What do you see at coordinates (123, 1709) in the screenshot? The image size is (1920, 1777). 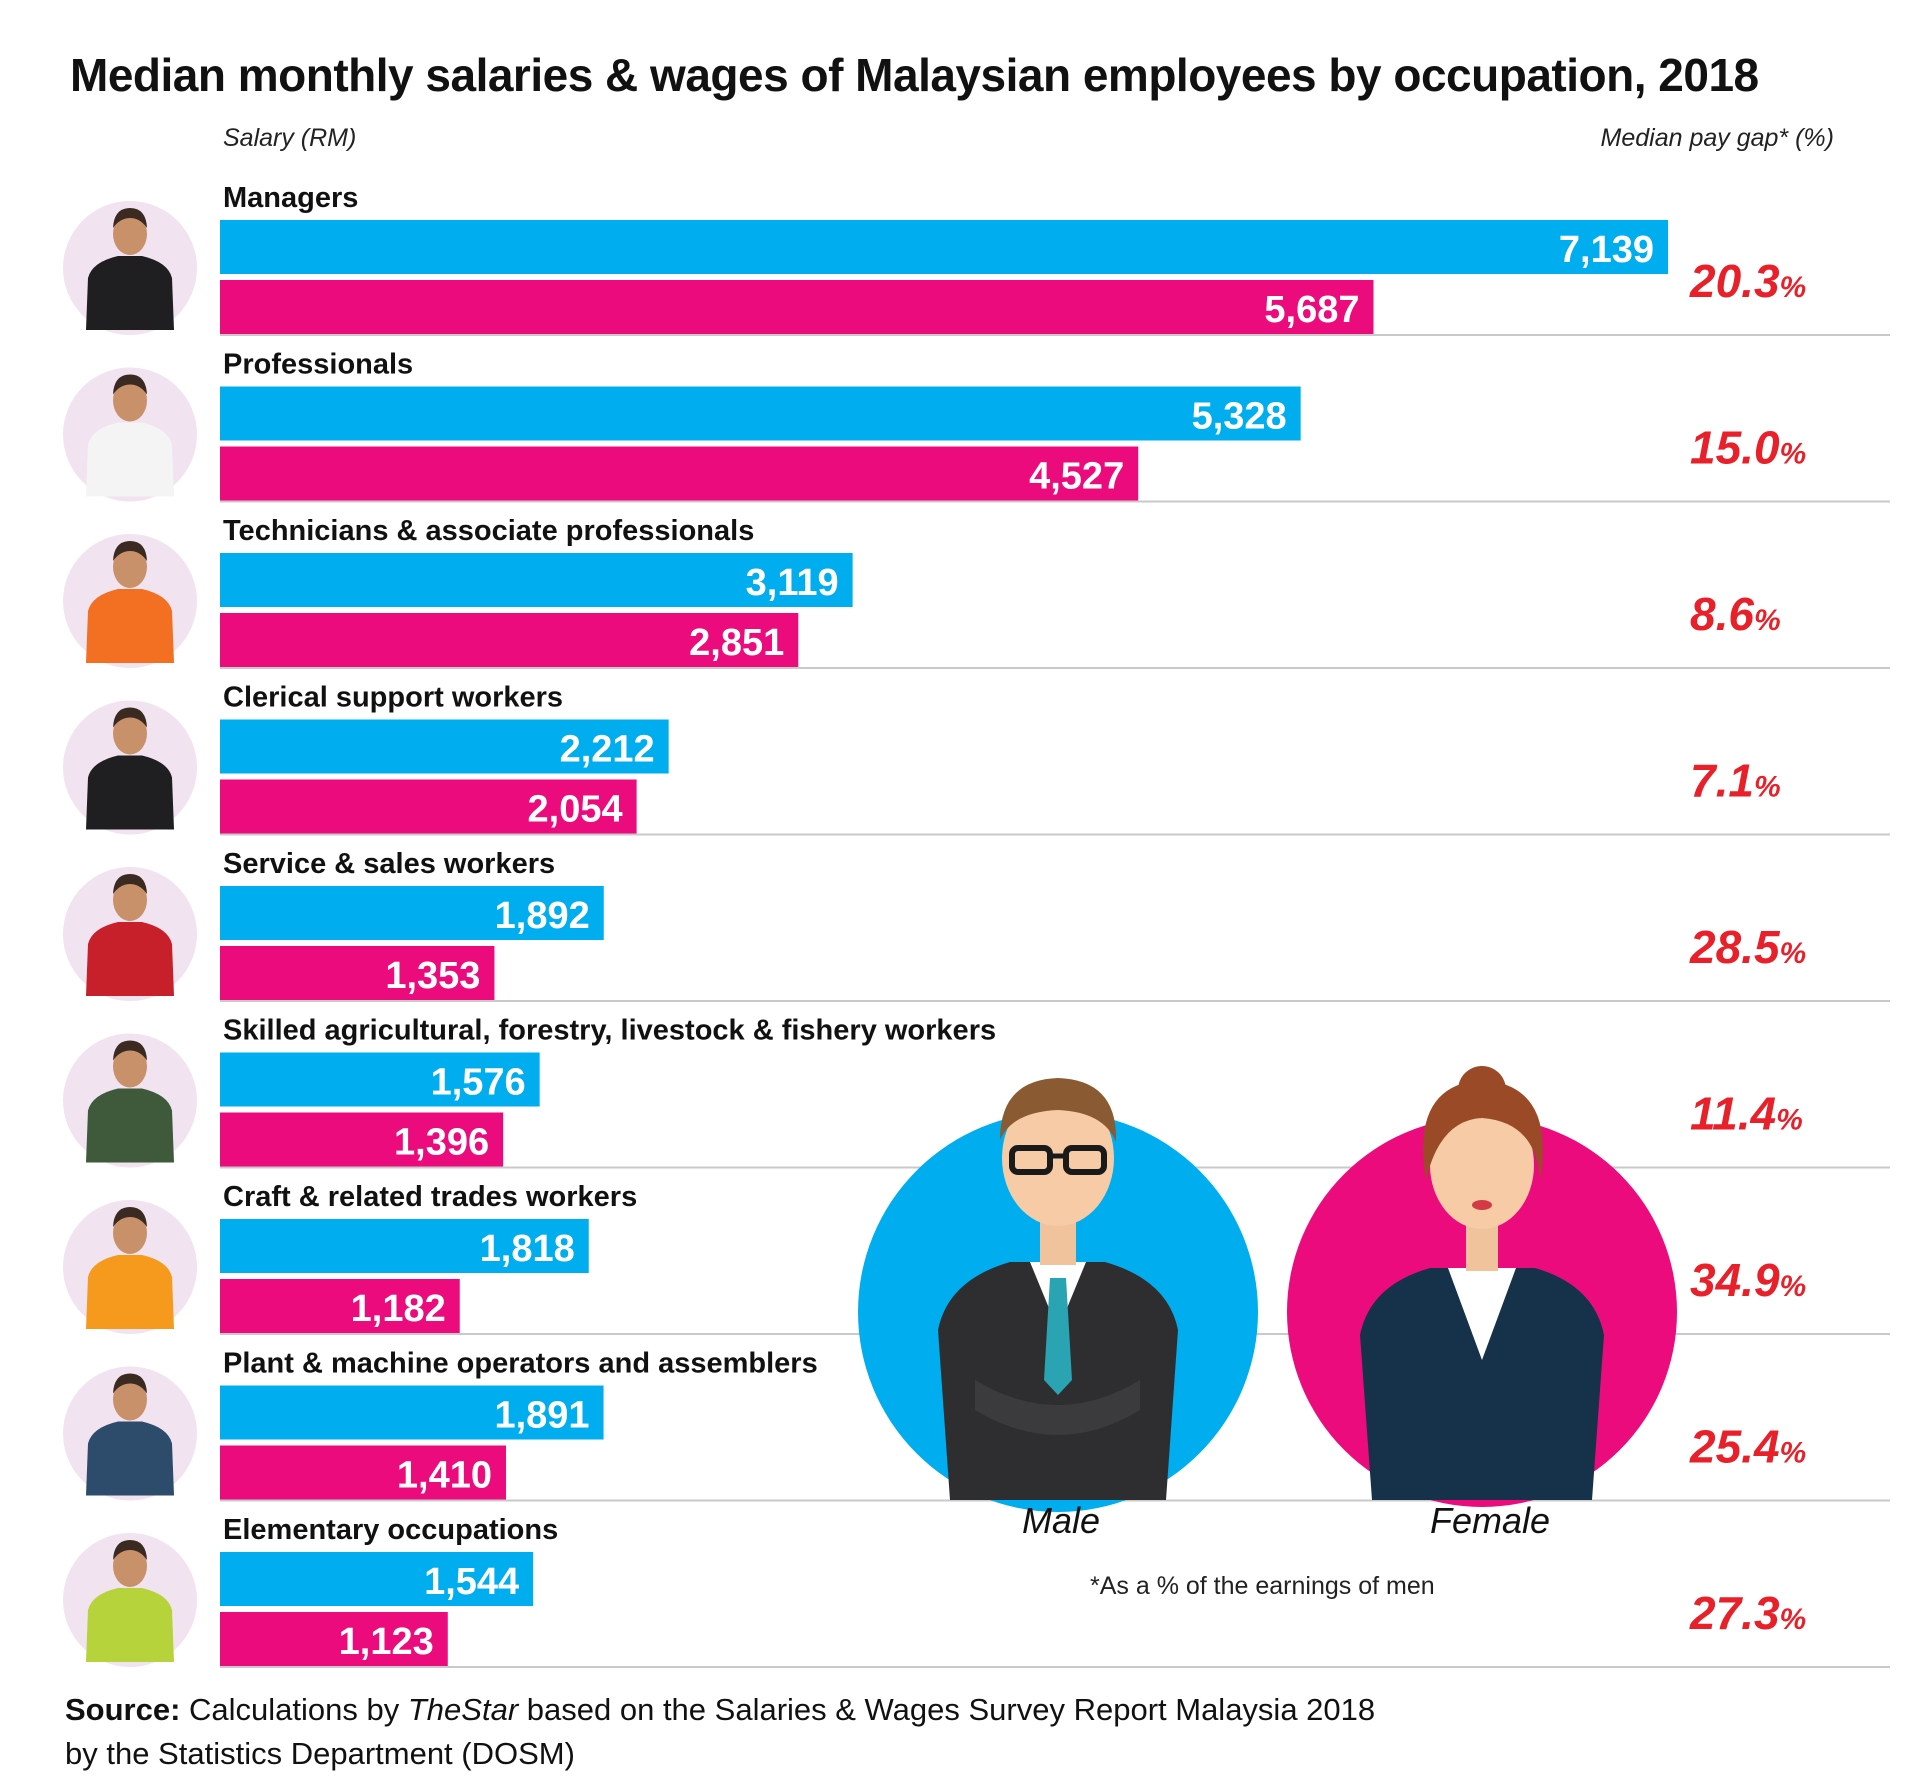 I see `source-prefix: Source:` at bounding box center [123, 1709].